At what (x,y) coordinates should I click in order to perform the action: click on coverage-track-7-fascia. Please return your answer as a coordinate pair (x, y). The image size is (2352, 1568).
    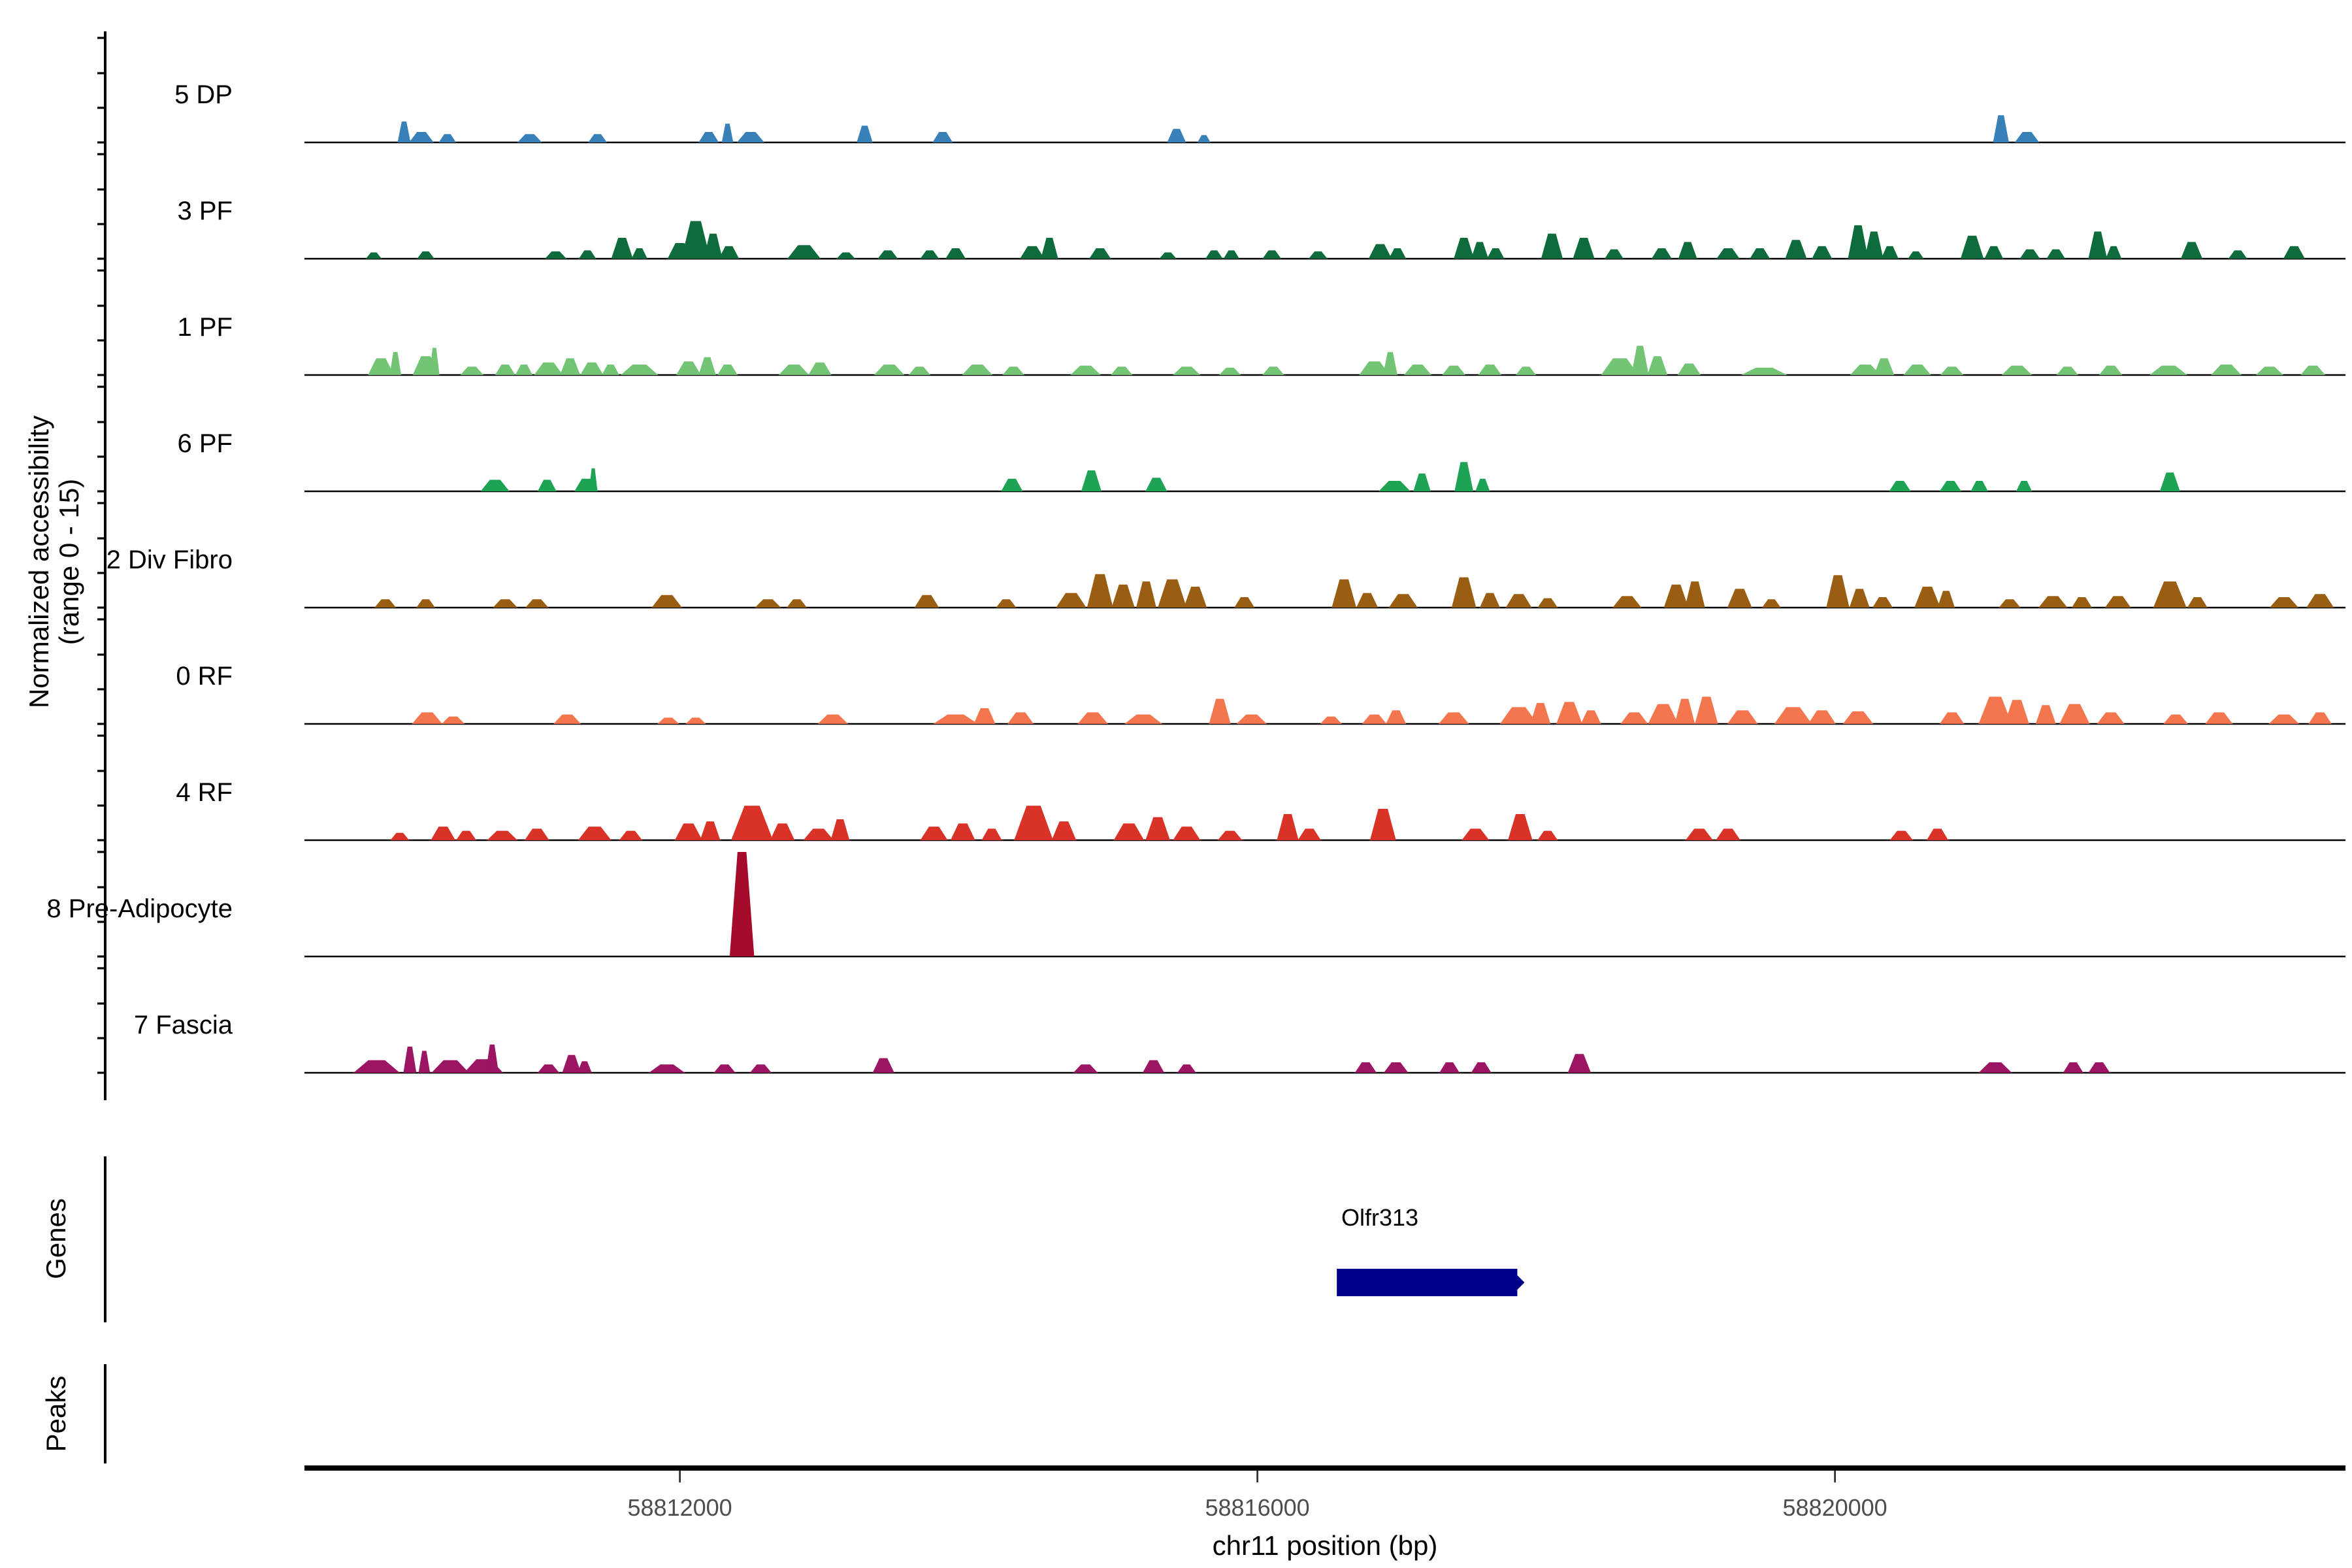
    Looking at the image, I should click on (1231, 1058).